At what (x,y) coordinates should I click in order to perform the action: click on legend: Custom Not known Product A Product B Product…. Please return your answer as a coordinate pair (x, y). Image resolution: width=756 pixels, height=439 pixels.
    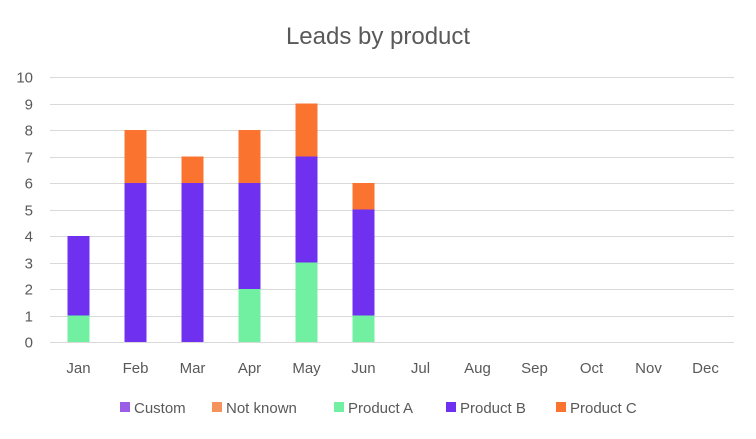
    Looking at the image, I should click on (378, 408).